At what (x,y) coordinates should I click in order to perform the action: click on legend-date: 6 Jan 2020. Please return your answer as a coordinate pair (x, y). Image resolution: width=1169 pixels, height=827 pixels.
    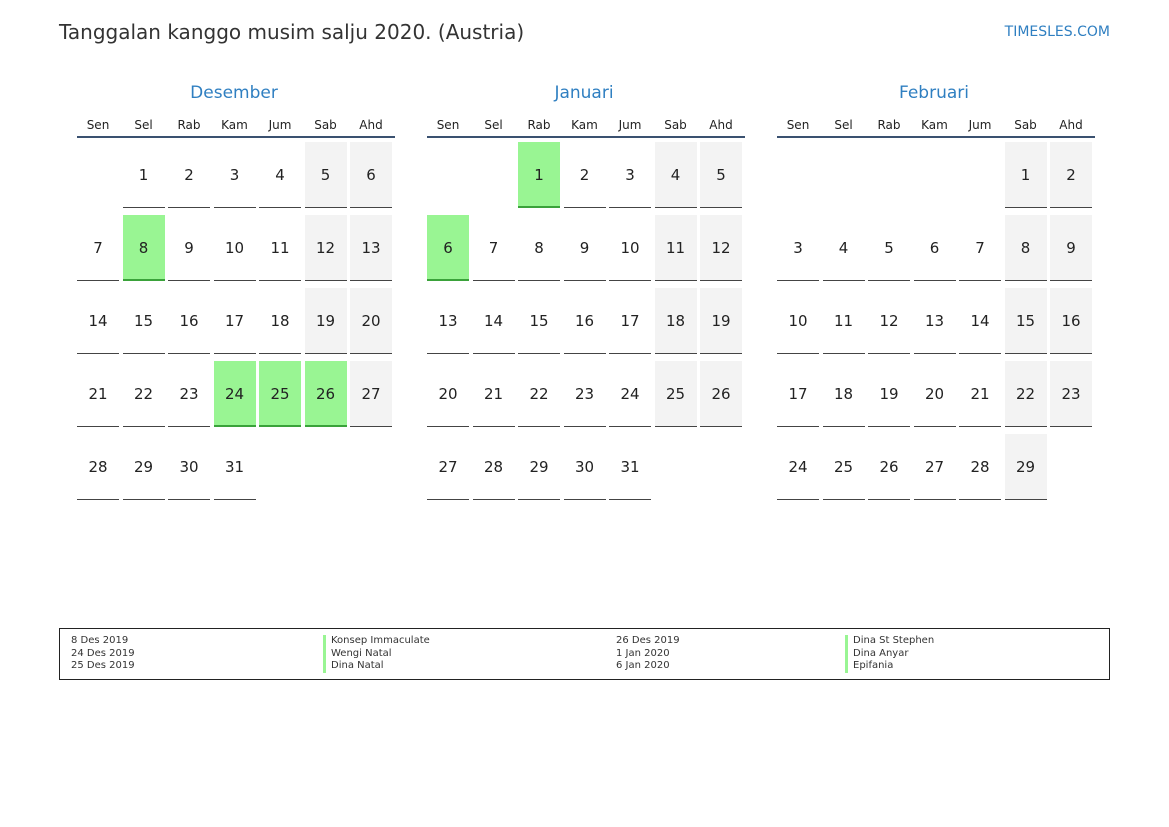
    Looking at the image, I should click on (643, 665).